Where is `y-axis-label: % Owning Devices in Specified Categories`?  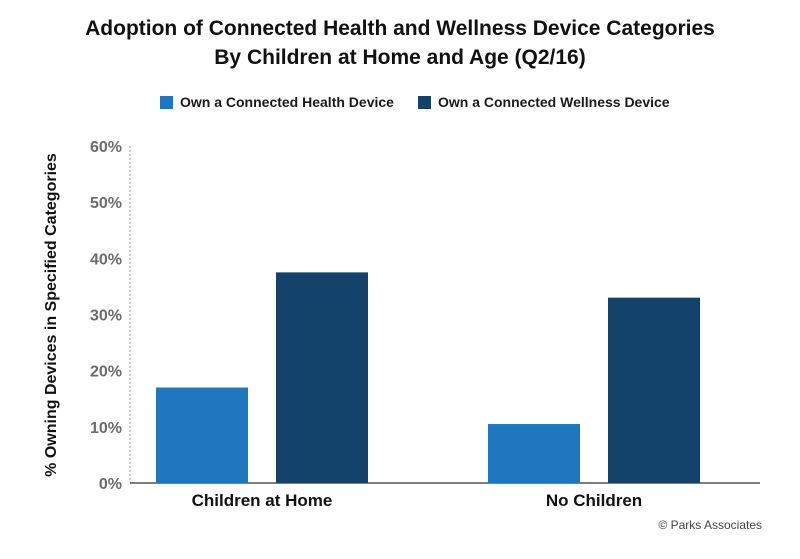 y-axis-label: % Owning Devices in Specified Categories is located at coordinates (51, 315).